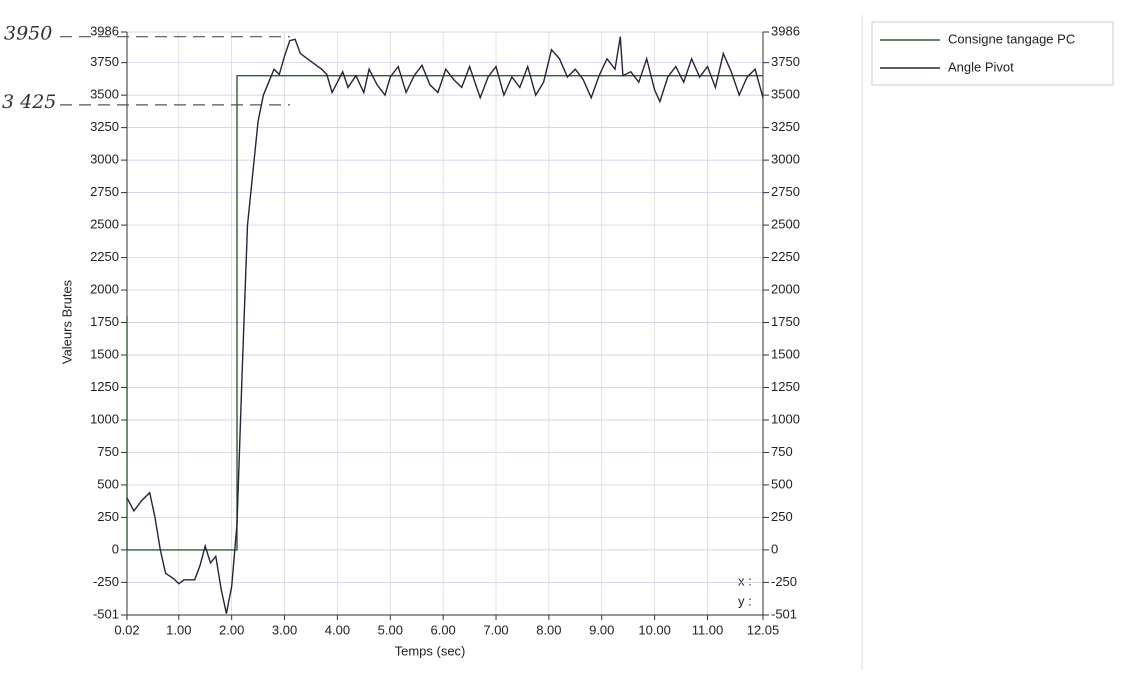  I want to click on x-tick-label: 12.05, so click(763, 629).